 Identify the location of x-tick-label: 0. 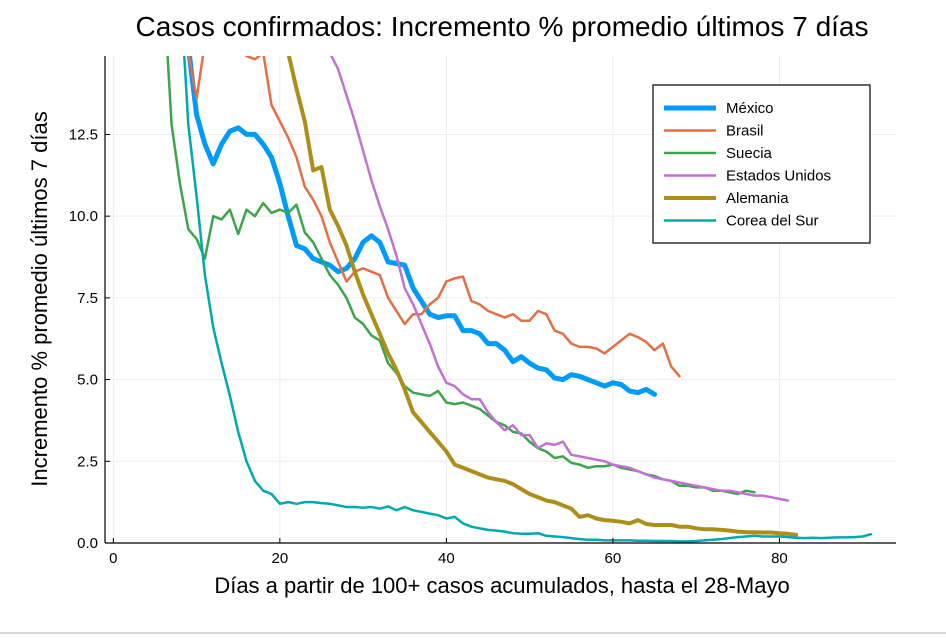
(113, 558).